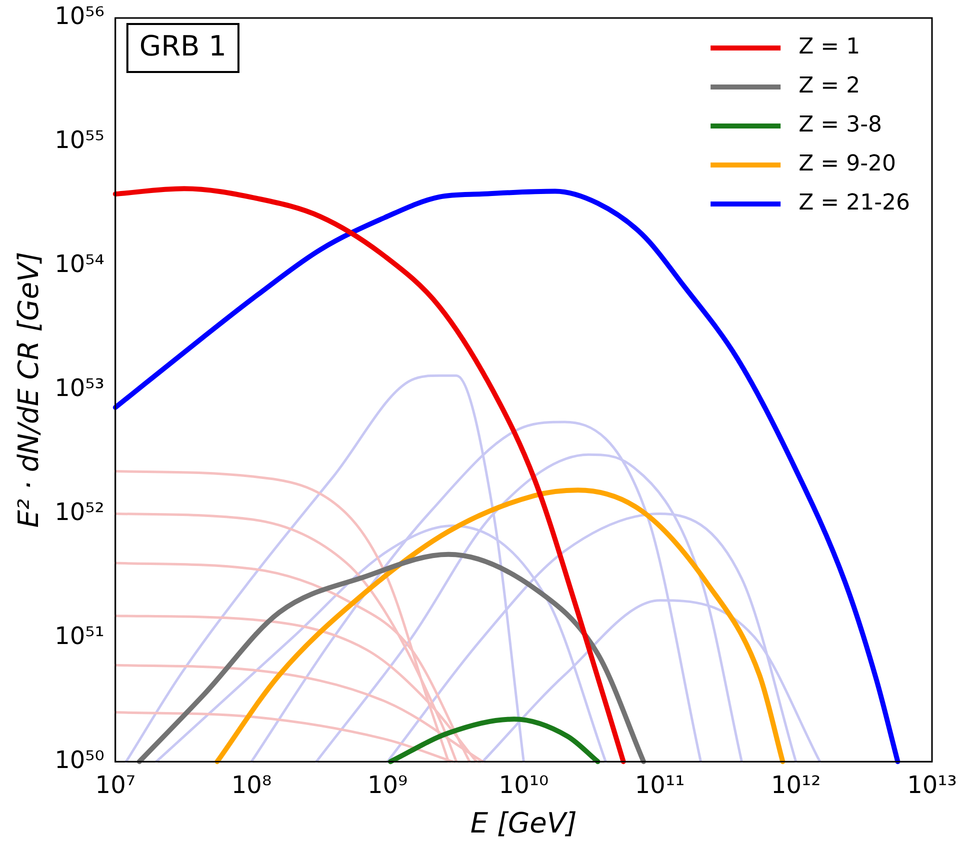  Describe the element at coordinates (115, 785) in the screenshot. I see `x-tick-label: 10⁷` at that location.